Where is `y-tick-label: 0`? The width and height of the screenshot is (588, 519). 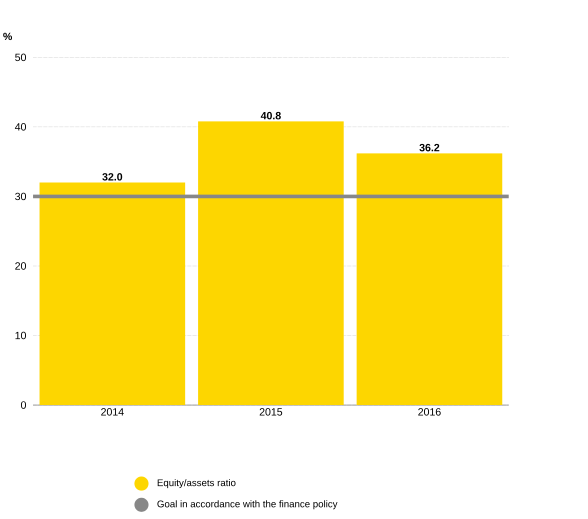 y-tick-label: 0 is located at coordinates (23, 405).